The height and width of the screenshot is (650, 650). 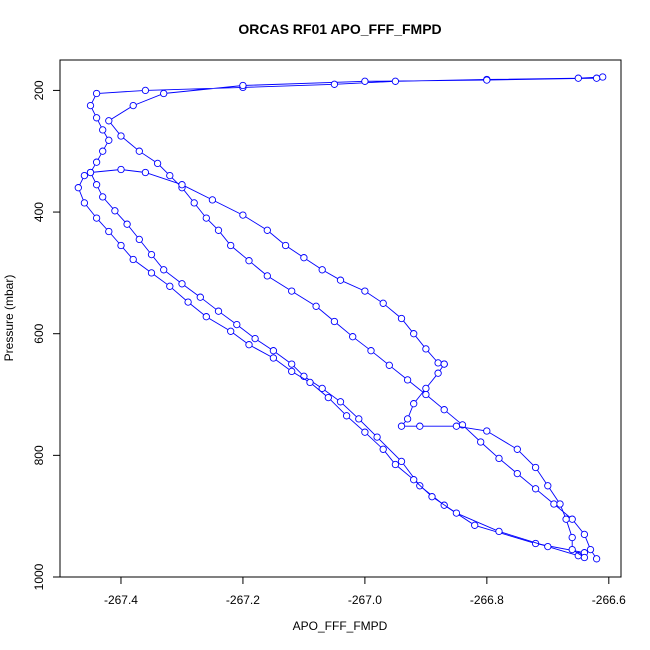 What do you see at coordinates (487, 600) in the screenshot?
I see `x-tick-label: -266.8` at bounding box center [487, 600].